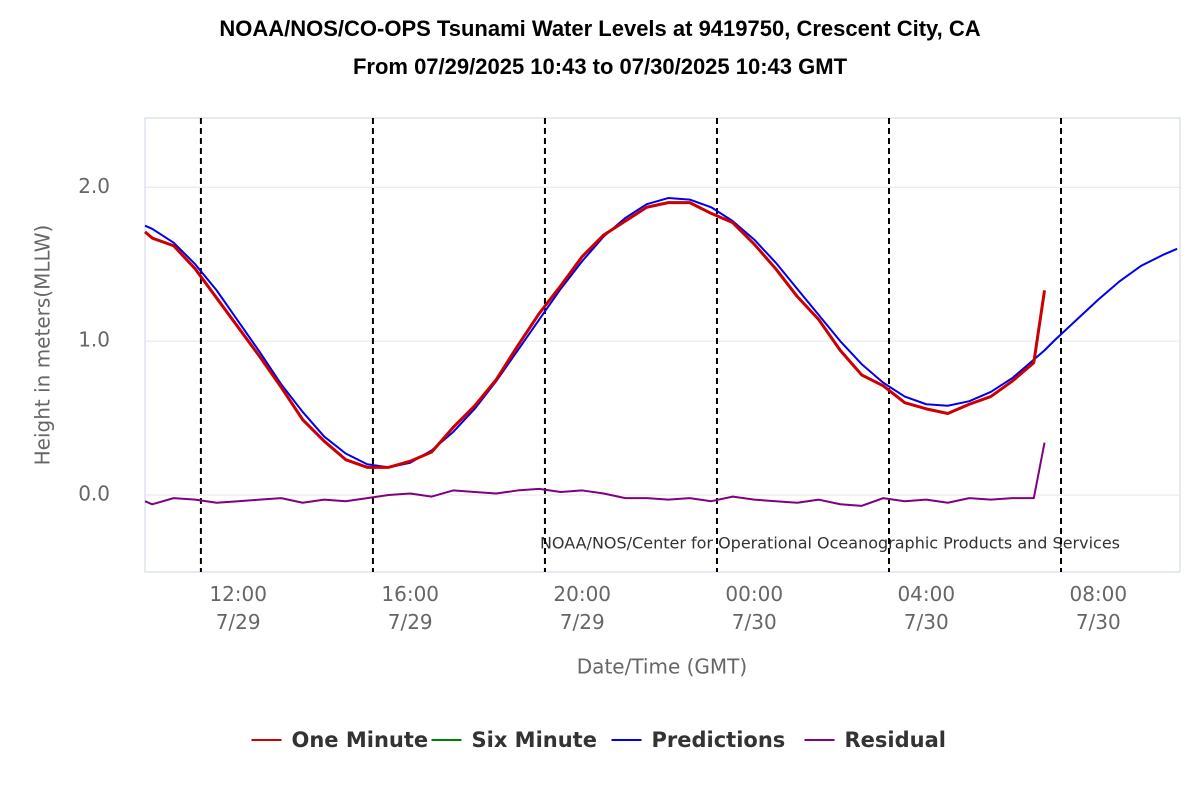  What do you see at coordinates (926, 608) in the screenshot?
I see `x-tick-label: 04:00 7/30` at bounding box center [926, 608].